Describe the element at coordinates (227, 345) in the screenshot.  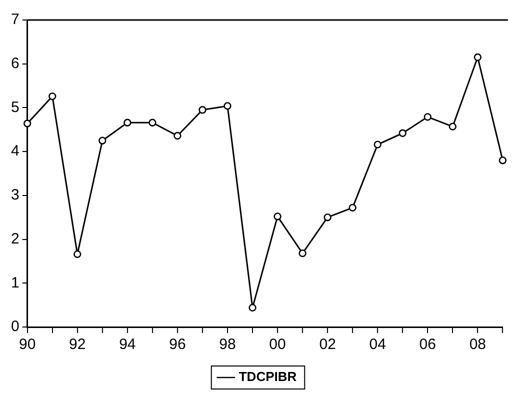
I see `x-tick-label: 98` at that location.